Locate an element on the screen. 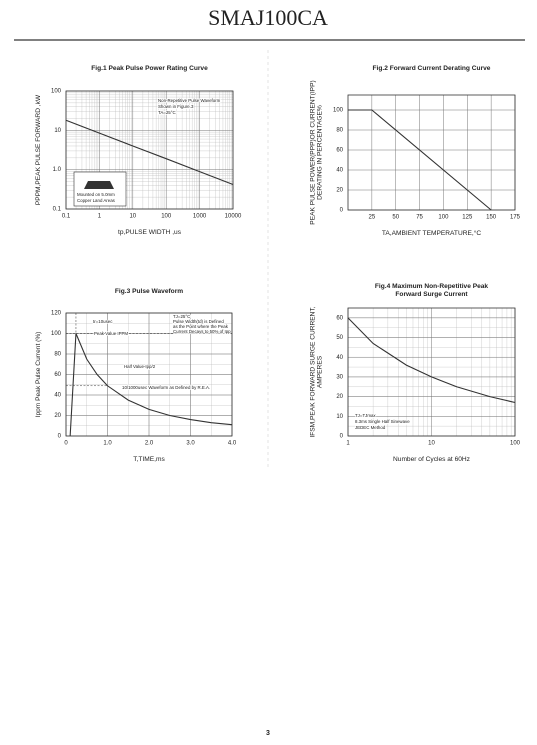 The height and width of the screenshot is (745, 537). annotation: Half Value-Ipp/2 is located at coordinates (140, 366).